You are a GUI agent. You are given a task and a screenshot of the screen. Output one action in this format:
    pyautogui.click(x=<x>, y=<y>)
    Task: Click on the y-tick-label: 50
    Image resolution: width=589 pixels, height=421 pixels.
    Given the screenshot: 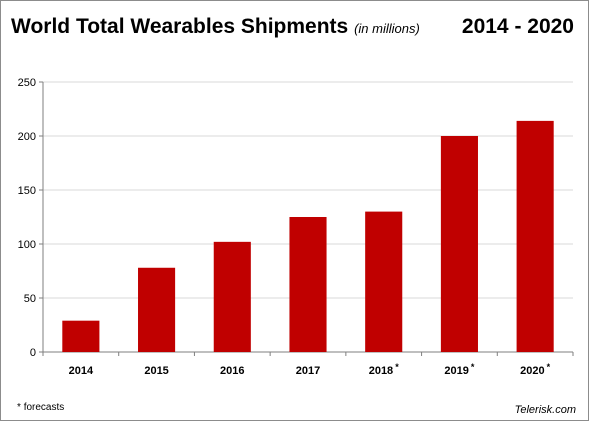 What is the action you would take?
    pyautogui.click(x=30, y=299)
    